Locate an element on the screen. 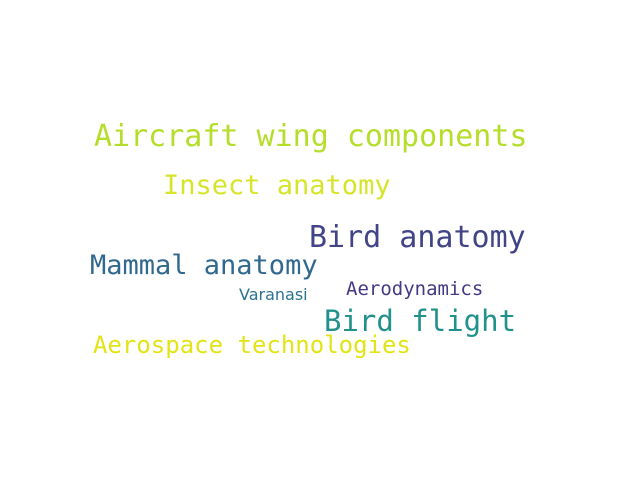 This screenshot has width=640, height=480. word-insect-anatomy: Insect anatomy is located at coordinates (277, 185).